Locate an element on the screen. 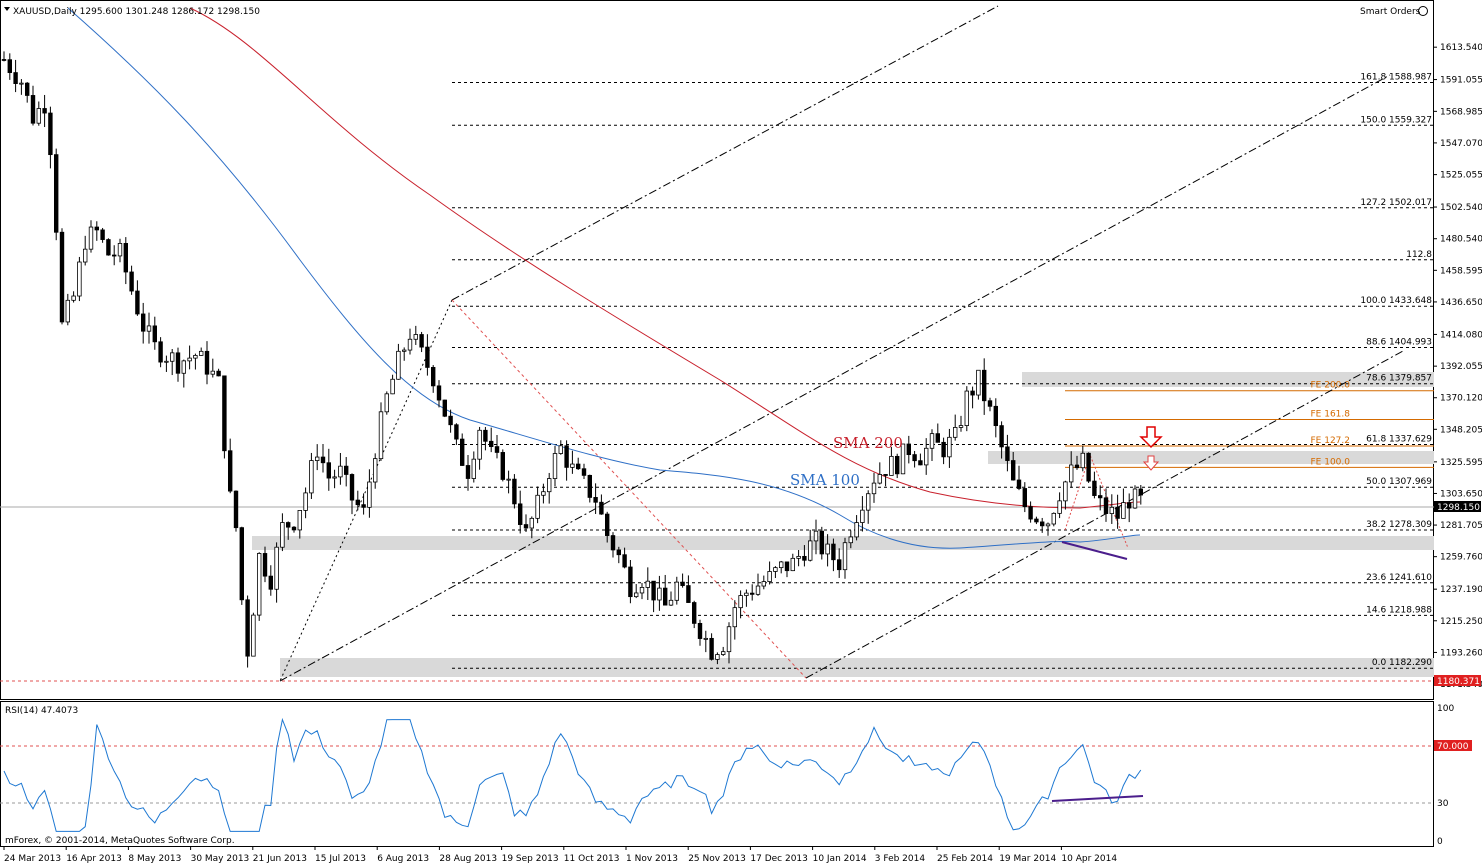 This screenshot has width=1482, height=866. y-tick-label: 1480.540 is located at coordinates (1461, 240).